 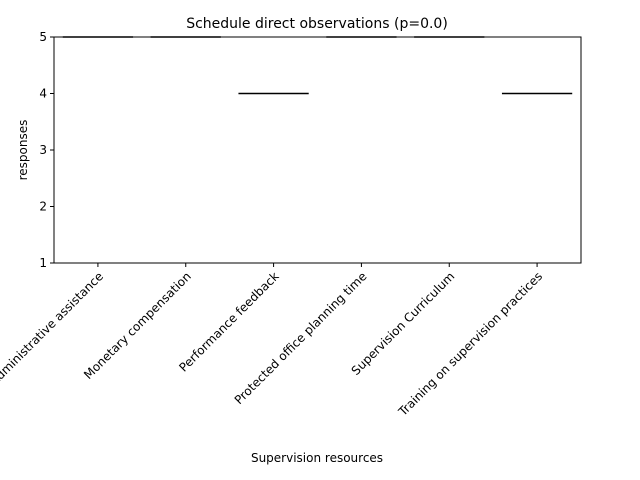 I want to click on chart-title: Schedule direct observations (p=0.0), so click(x=317, y=24).